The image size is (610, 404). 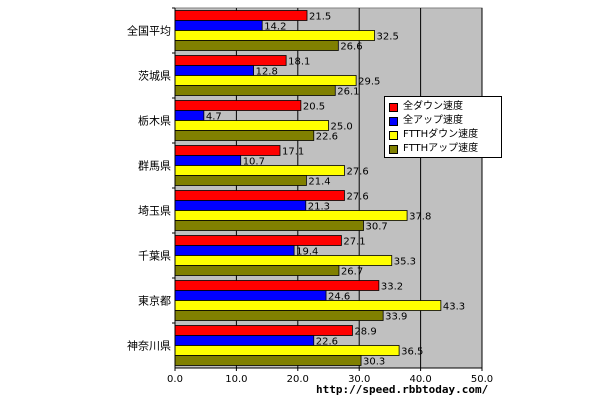 What do you see at coordinates (374, 362) in the screenshot?
I see `data-label: 30.3` at bounding box center [374, 362].